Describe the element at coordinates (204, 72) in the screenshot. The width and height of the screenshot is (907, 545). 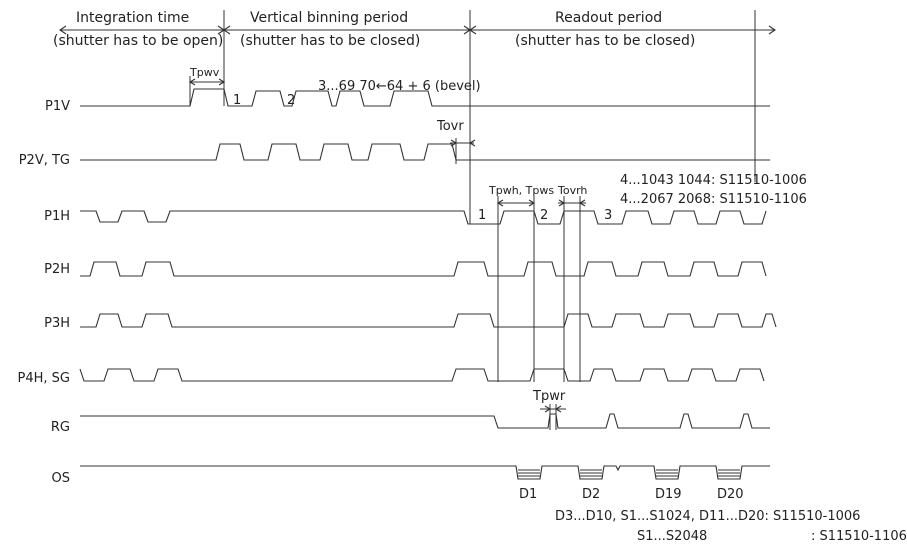
I see `tpwv-label: Tpwv` at that location.